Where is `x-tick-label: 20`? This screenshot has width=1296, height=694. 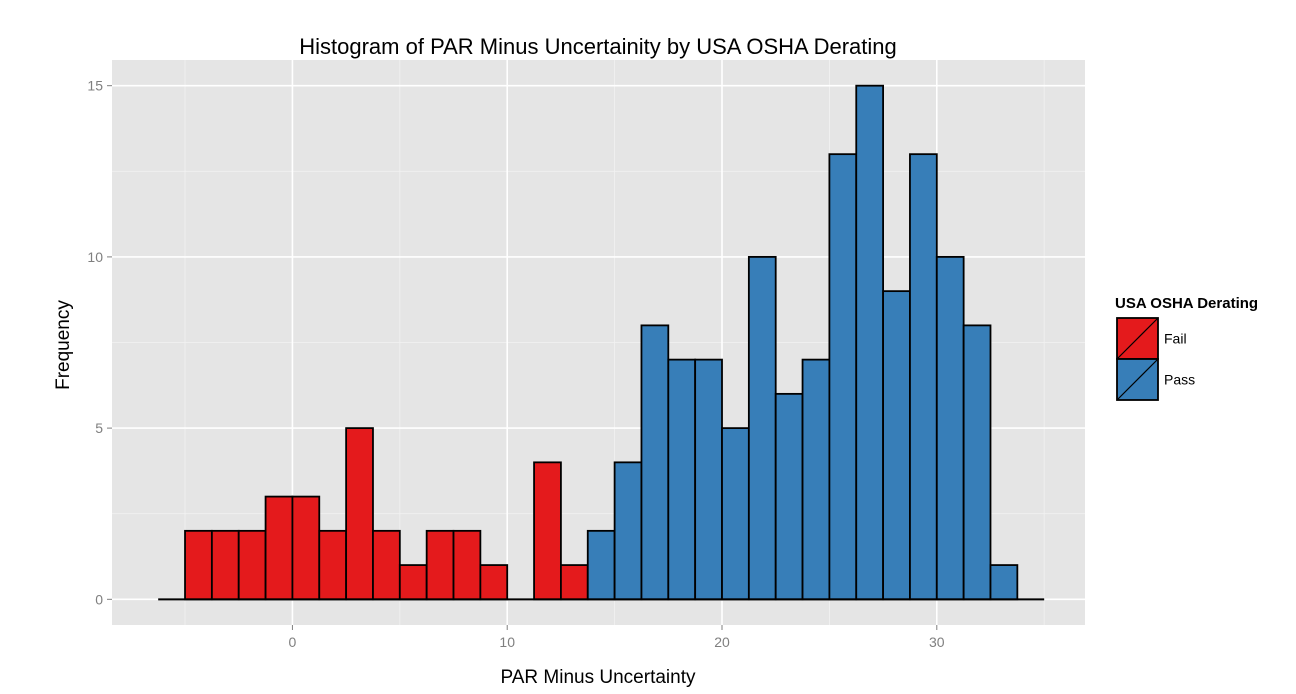 x-tick-label: 20 is located at coordinates (722, 642).